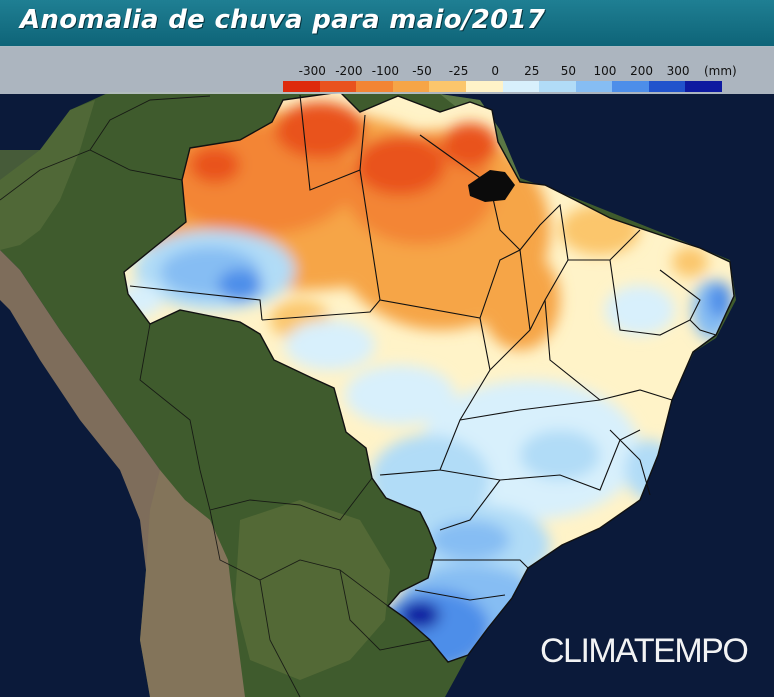  I want to click on legend-unit: (mm), so click(720, 71).